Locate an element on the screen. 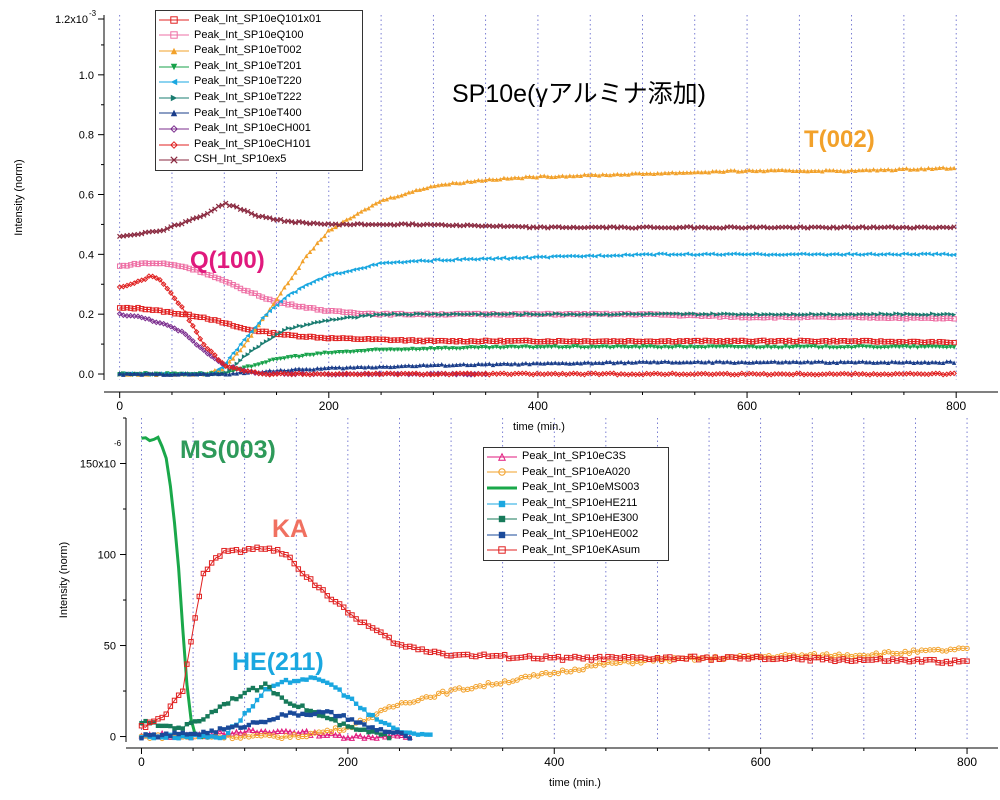 The width and height of the screenshot is (1000, 800). annotation-he211: HE(211) is located at coordinates (278, 662).